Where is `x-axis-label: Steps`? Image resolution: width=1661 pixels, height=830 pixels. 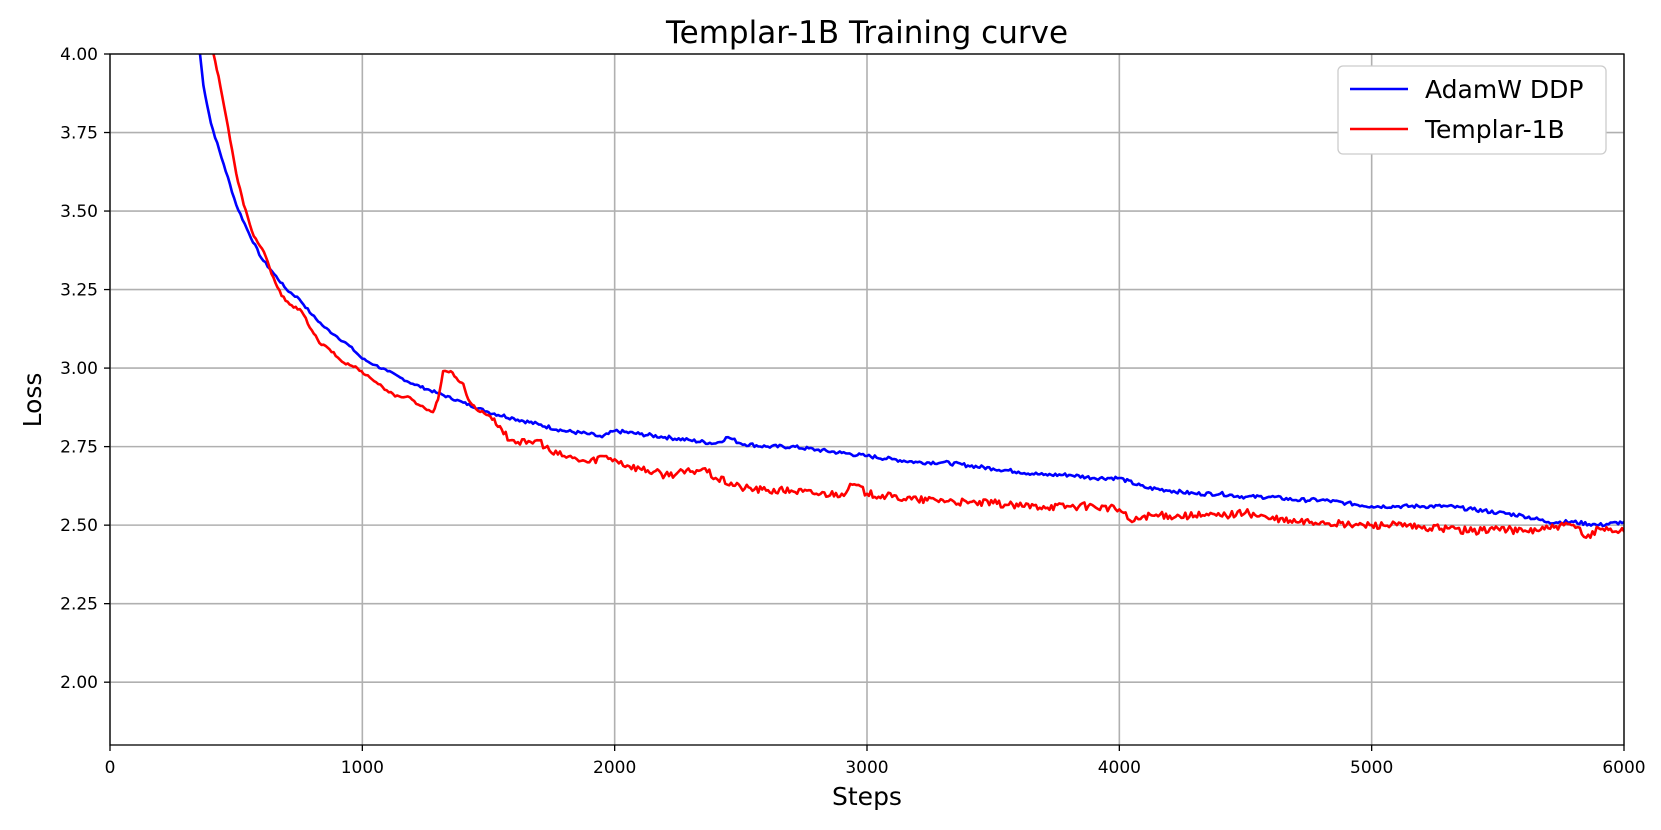
x-axis-label: Steps is located at coordinates (867, 796).